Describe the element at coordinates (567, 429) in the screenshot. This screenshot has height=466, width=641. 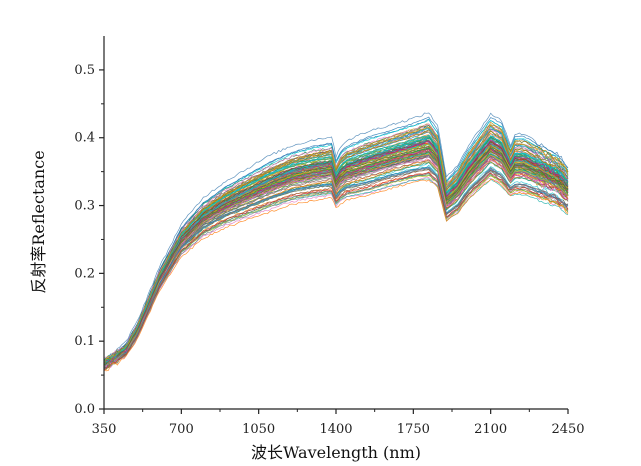
I see `x-tick-label: 2450` at that location.